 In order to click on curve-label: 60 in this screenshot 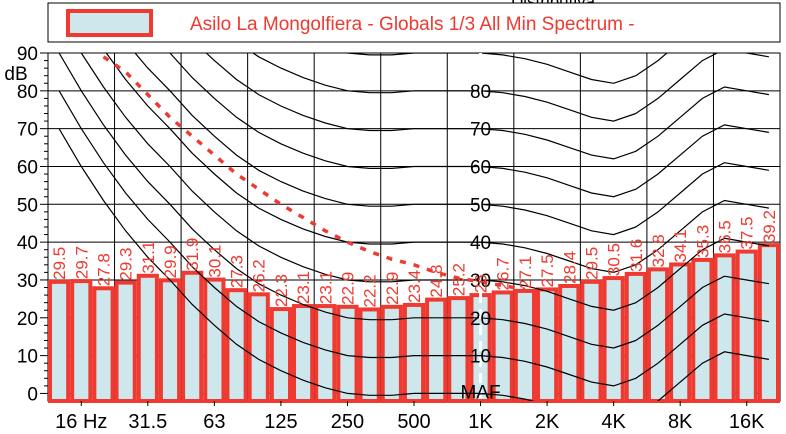, I will do `click(480, 167)`.